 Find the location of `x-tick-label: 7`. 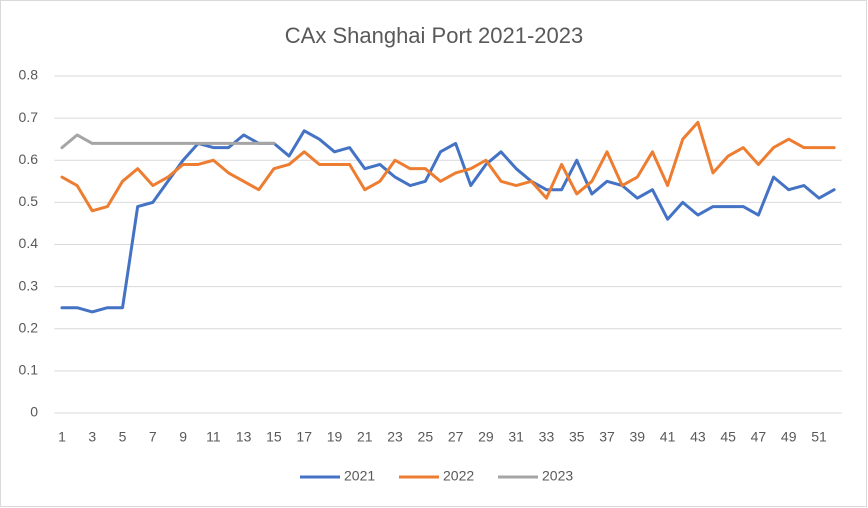

x-tick-label: 7 is located at coordinates (153, 437).